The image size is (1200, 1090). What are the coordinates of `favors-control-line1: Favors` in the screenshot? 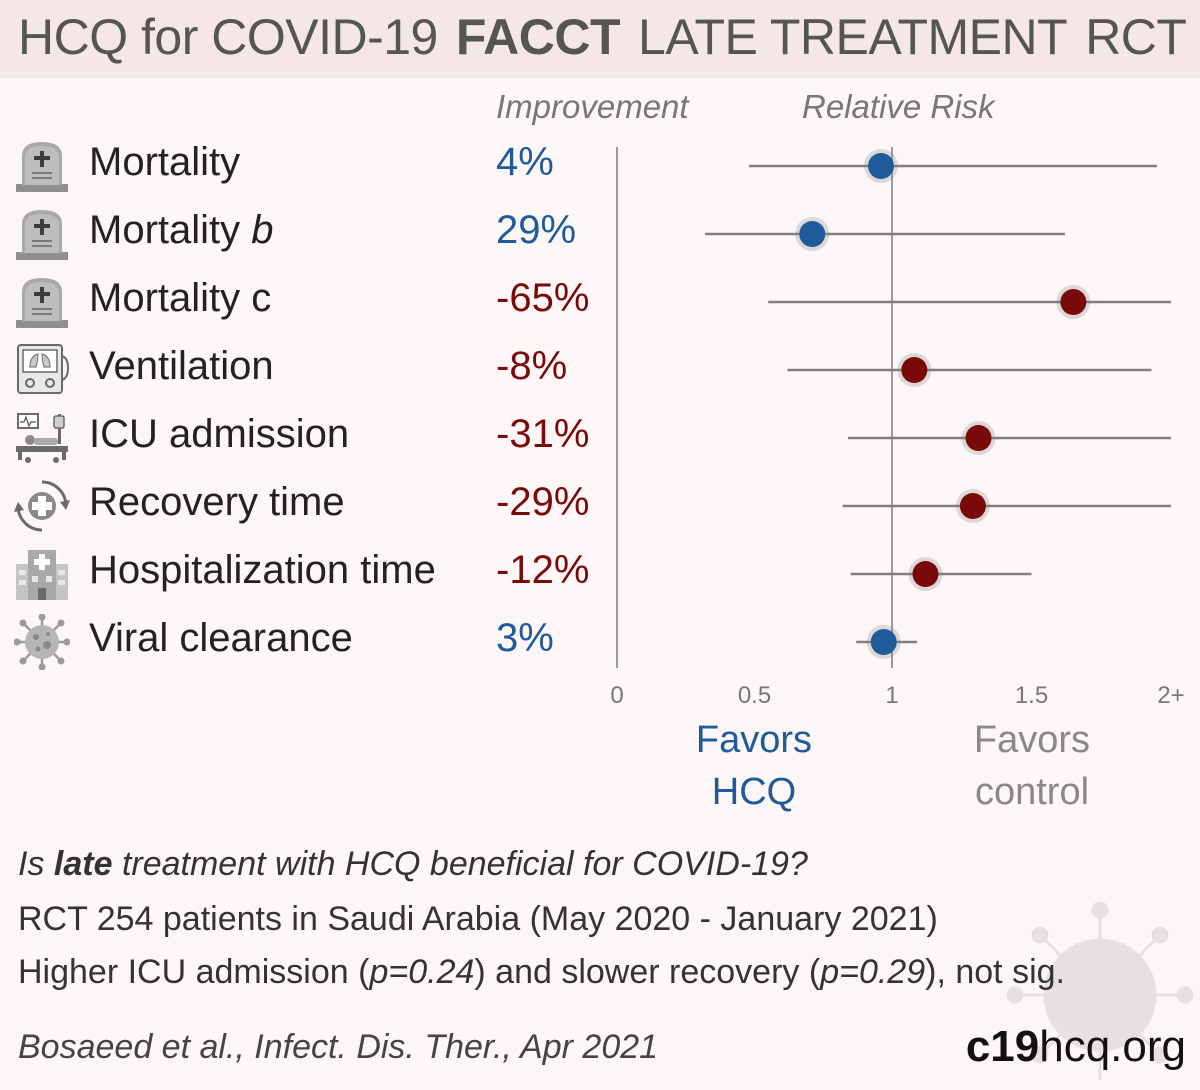 It's located at (1032, 740).